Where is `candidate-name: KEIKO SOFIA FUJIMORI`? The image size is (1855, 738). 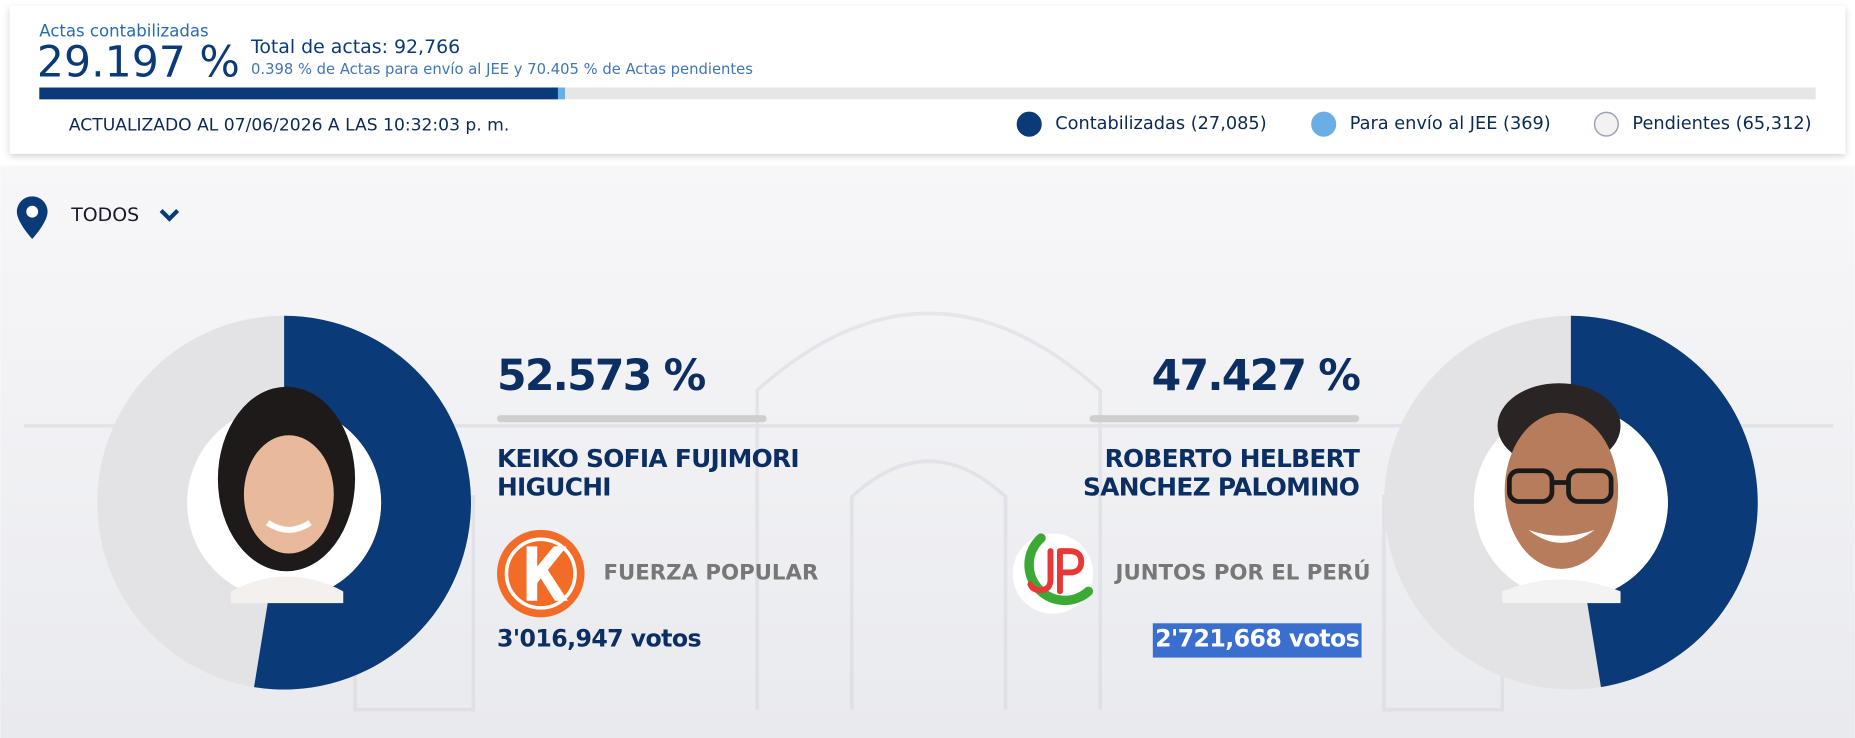
candidate-name: KEIKO SOFIA FUJIMORI is located at coordinates (648, 458).